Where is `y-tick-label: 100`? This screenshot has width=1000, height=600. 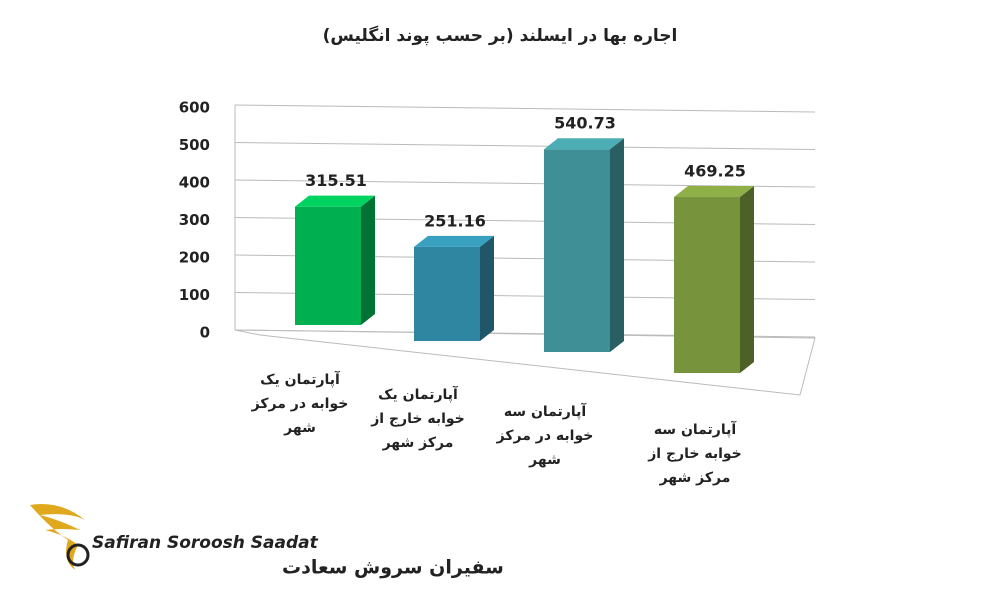 y-tick-label: 100 is located at coordinates (194, 295).